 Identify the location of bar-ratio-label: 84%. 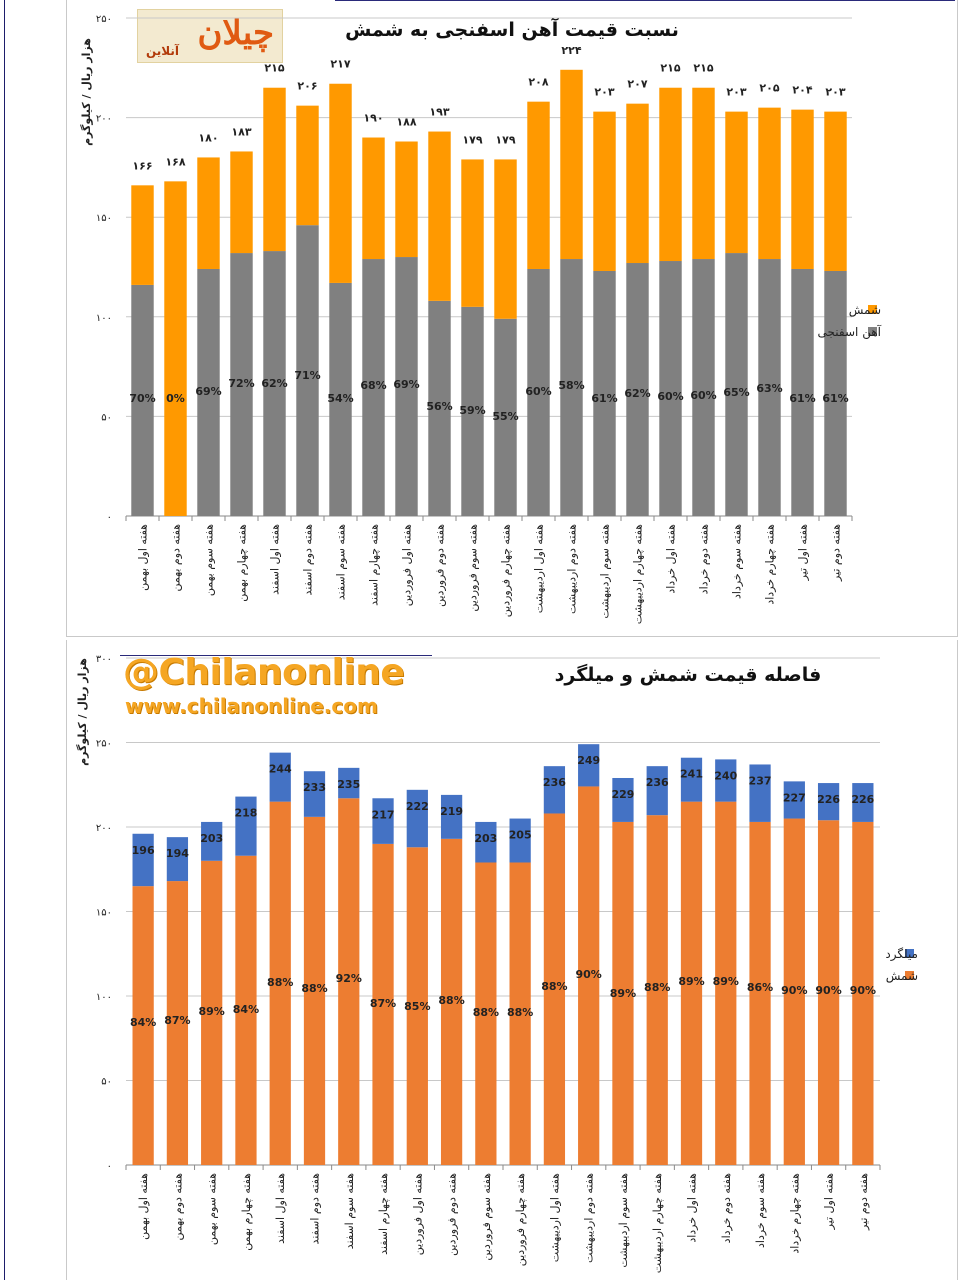
(143, 1022).